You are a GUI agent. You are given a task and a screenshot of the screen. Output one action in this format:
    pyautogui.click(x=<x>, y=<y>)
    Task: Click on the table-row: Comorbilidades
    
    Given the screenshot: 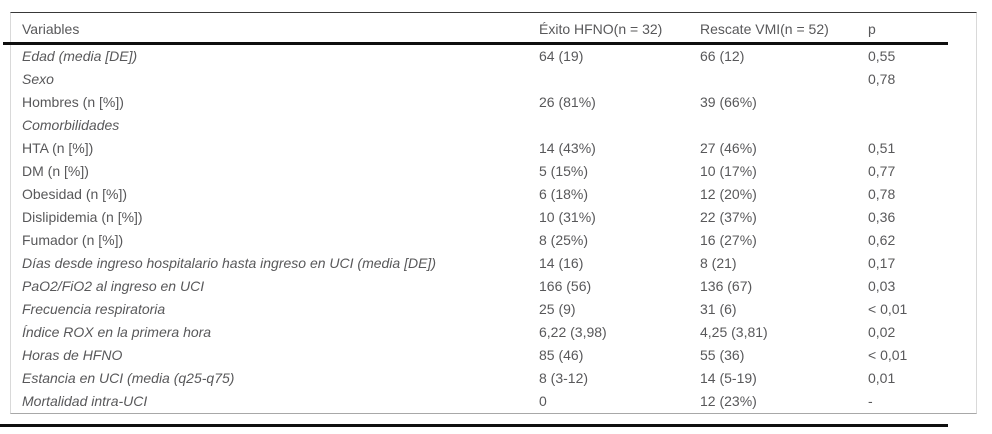 What is the action you would take?
    pyautogui.click(x=494, y=124)
    